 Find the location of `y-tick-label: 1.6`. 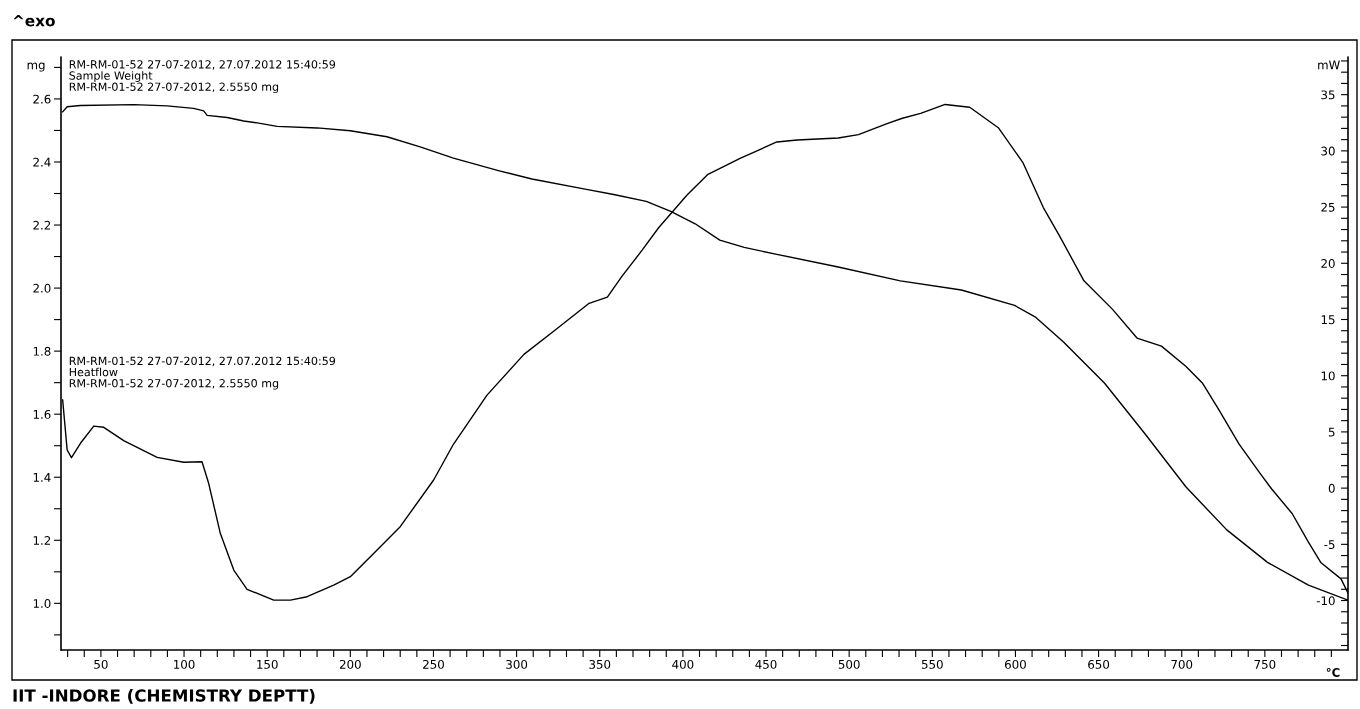

y-tick-label: 1.6 is located at coordinates (42, 414).